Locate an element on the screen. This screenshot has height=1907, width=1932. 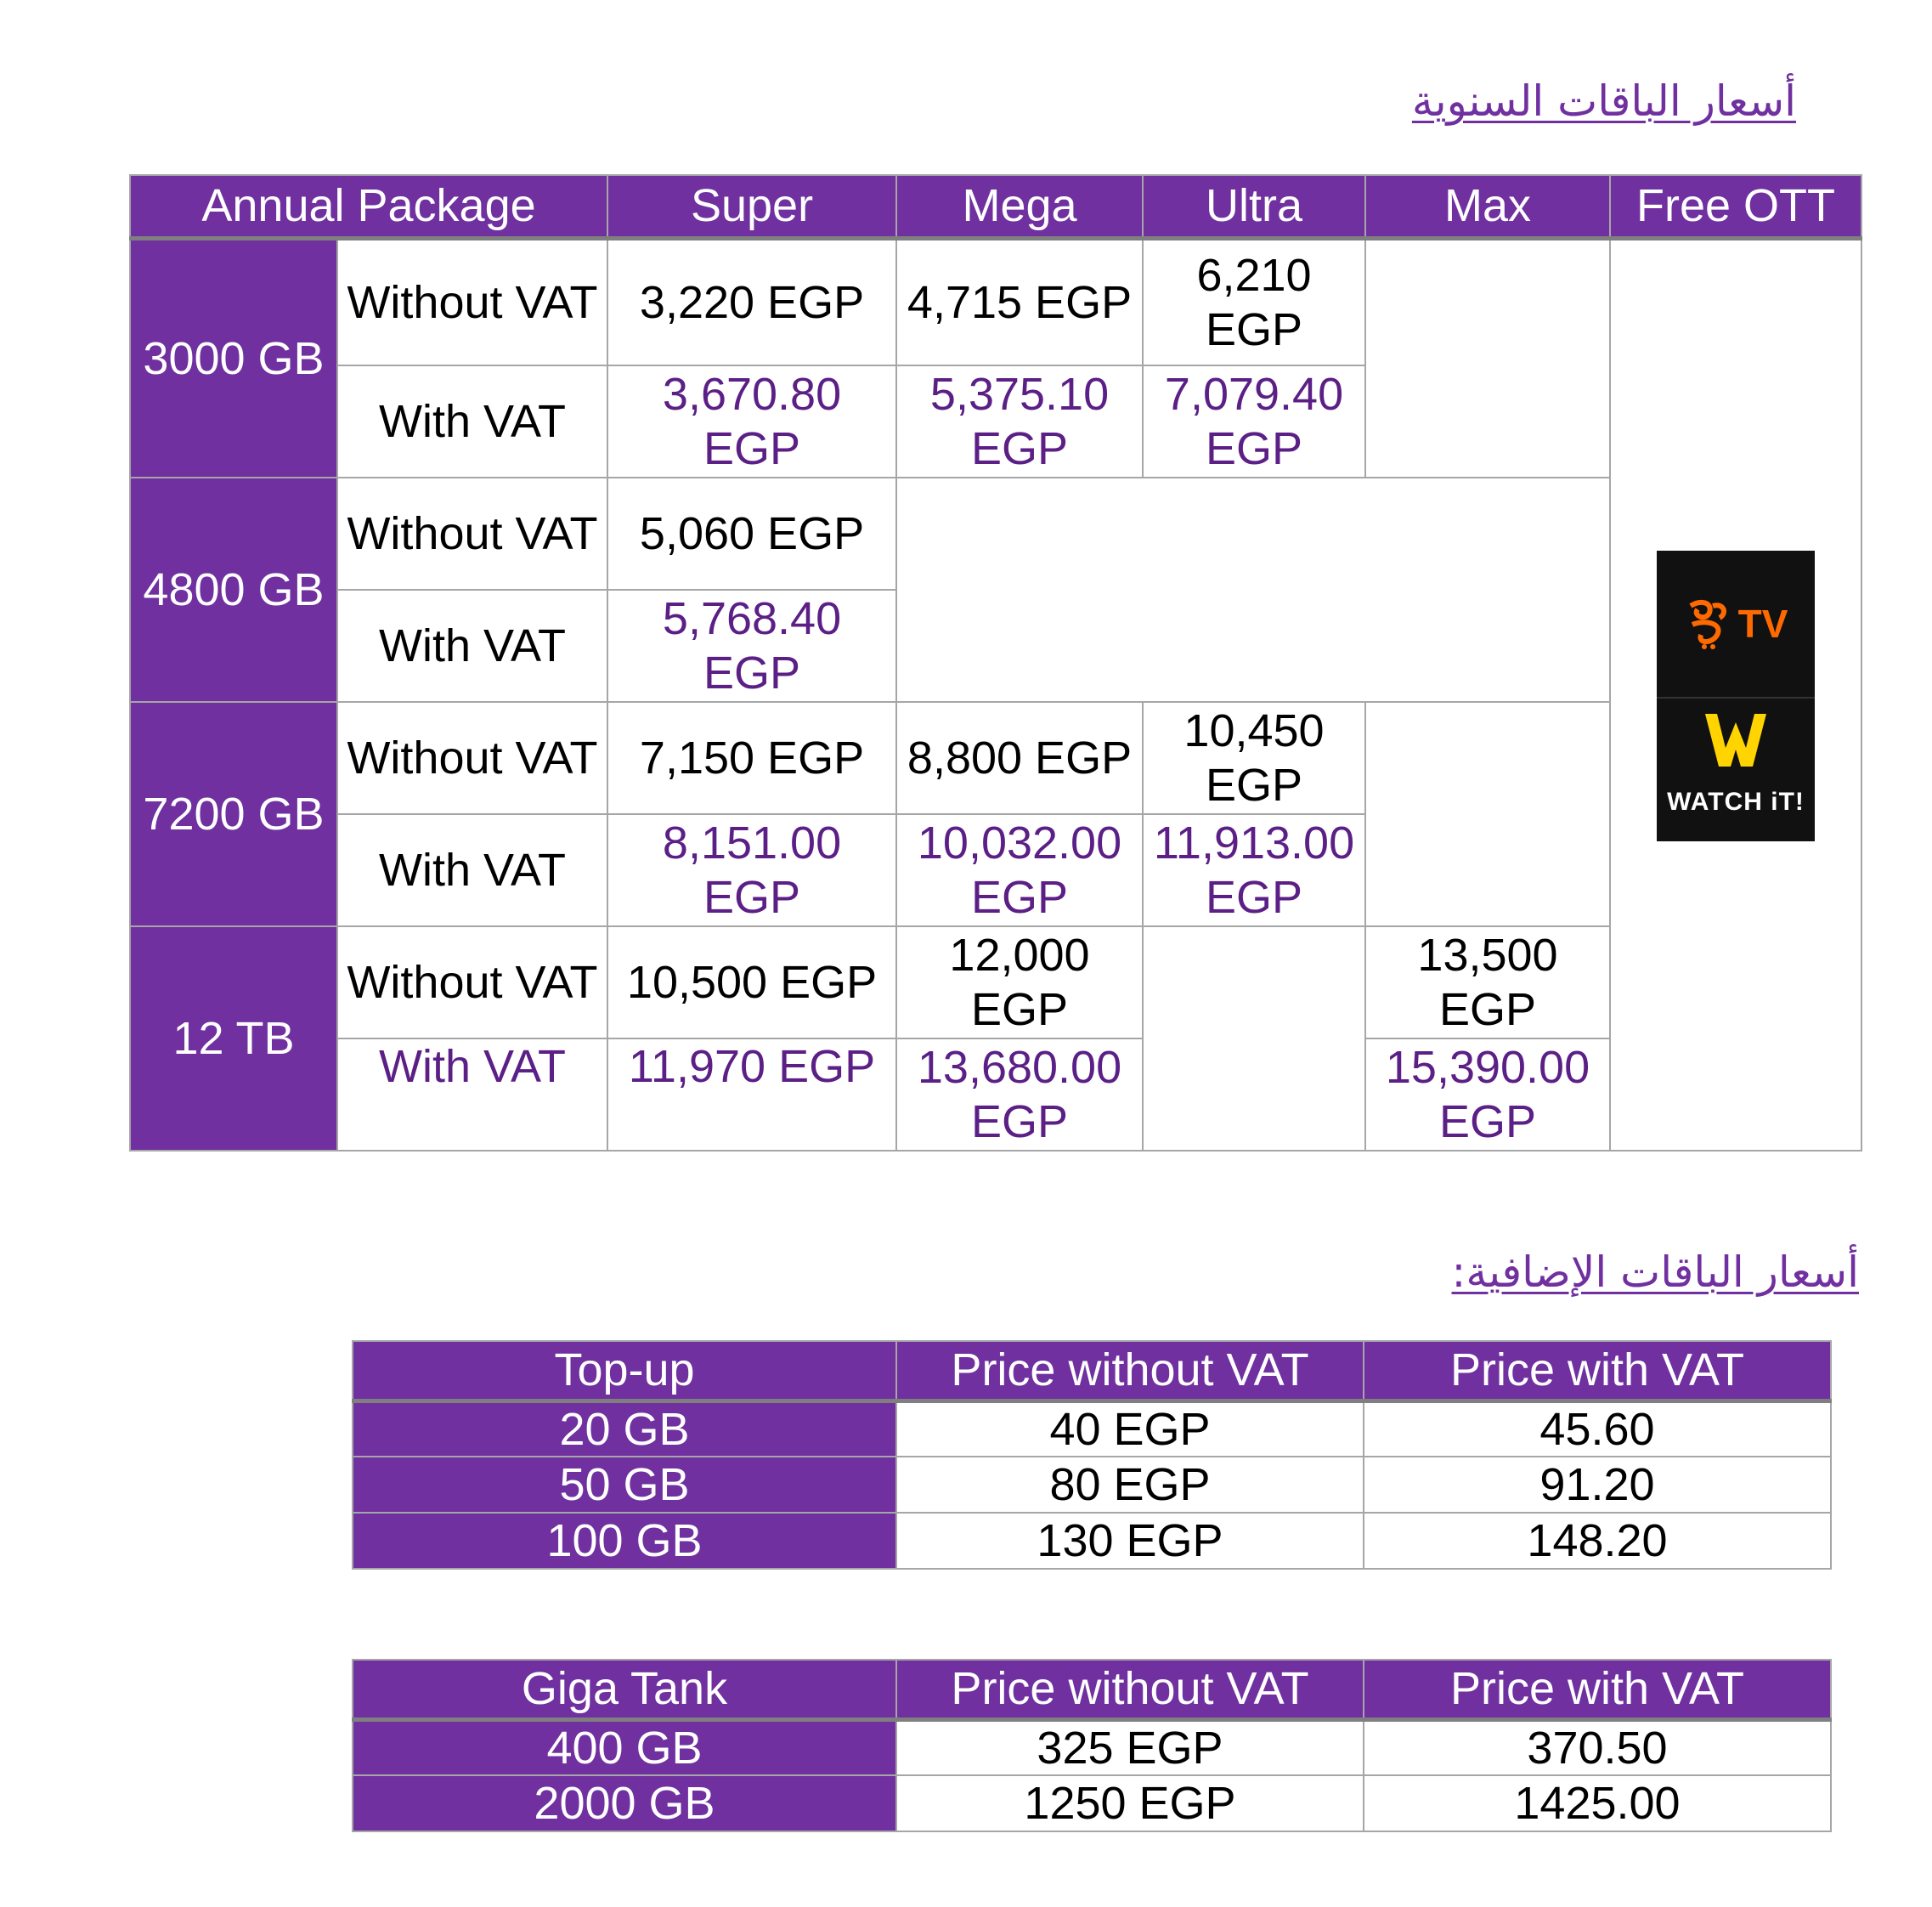
price-cell: 91.20 is located at coordinates (1597, 1485).